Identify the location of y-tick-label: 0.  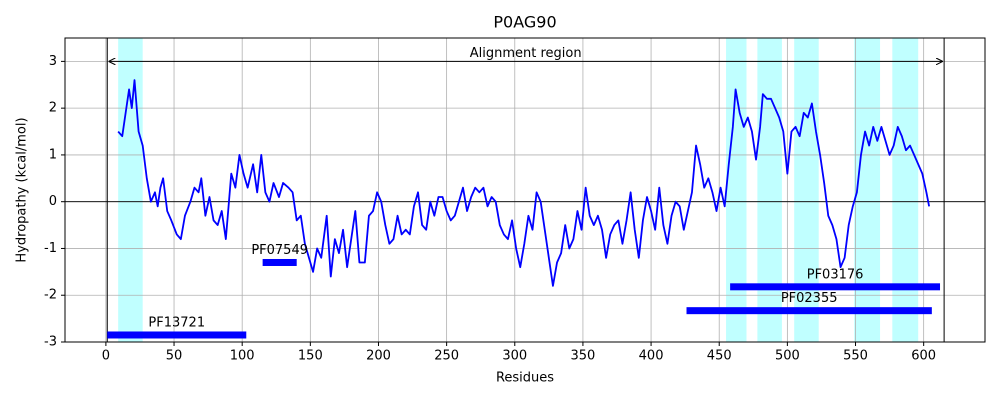
(53, 201).